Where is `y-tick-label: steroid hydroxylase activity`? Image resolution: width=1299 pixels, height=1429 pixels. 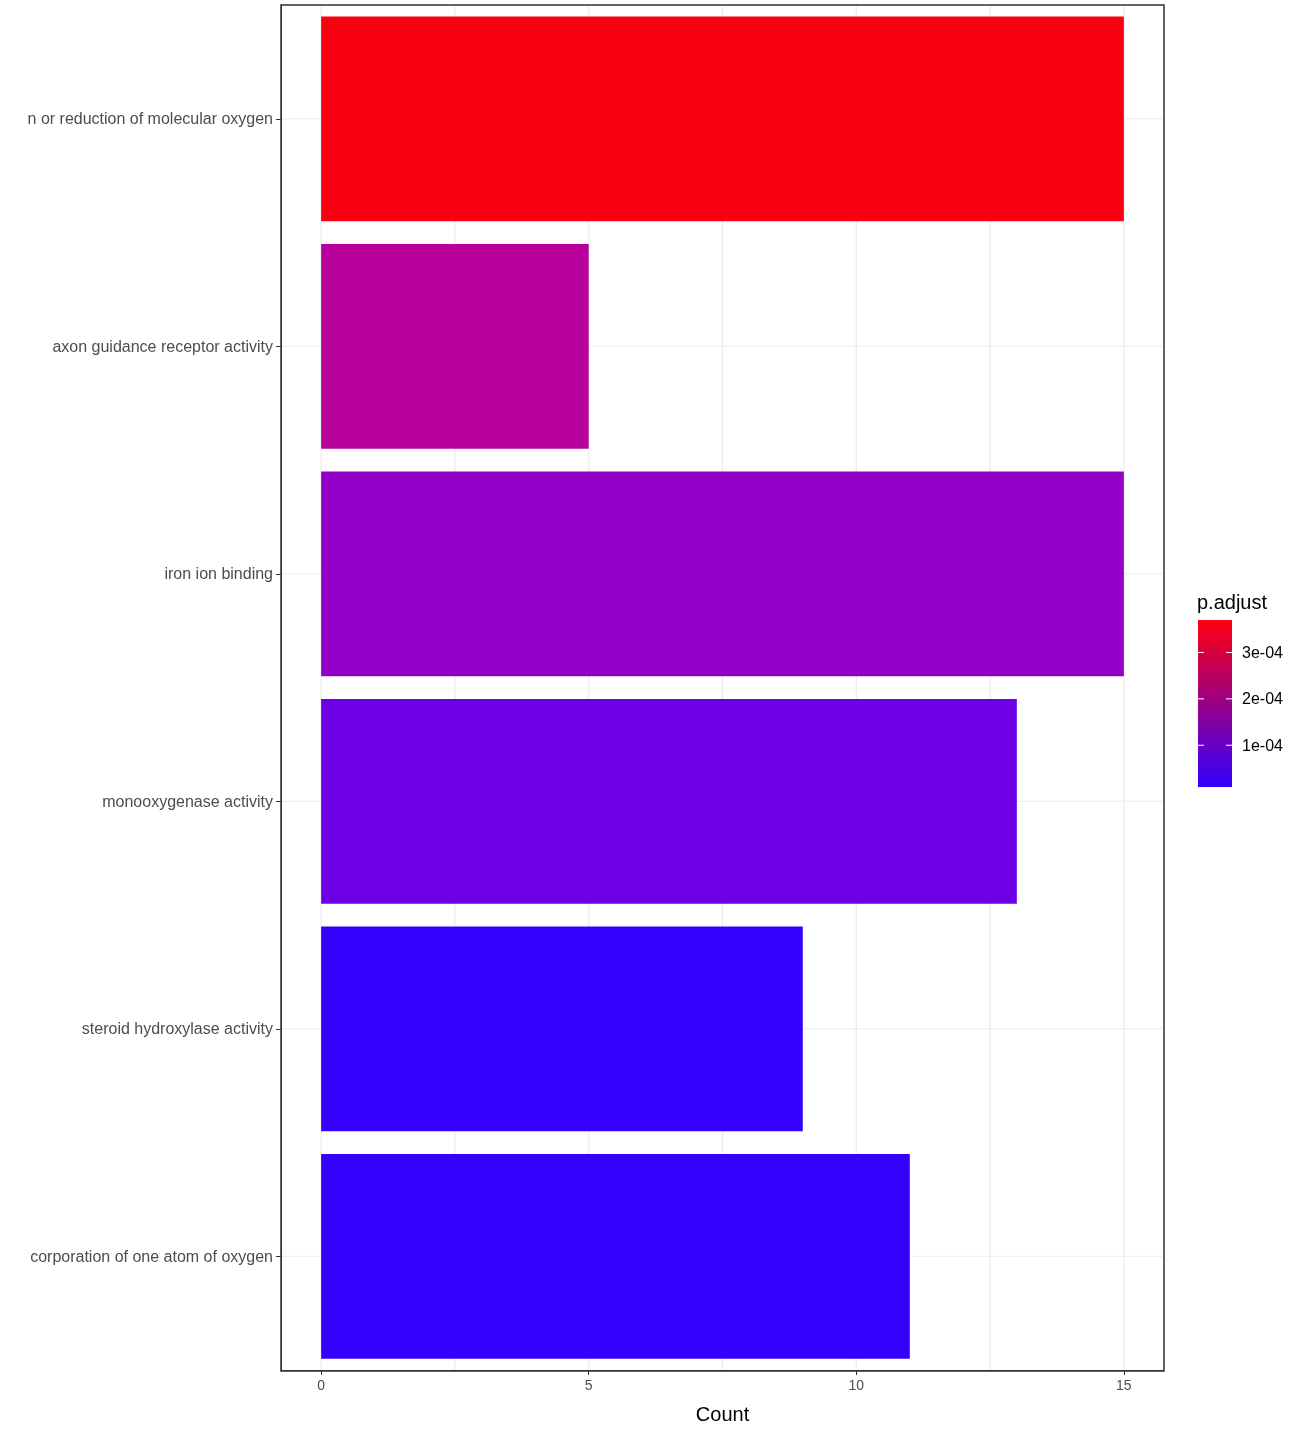
y-tick-label: steroid hydroxylase activity is located at coordinates (177, 1029).